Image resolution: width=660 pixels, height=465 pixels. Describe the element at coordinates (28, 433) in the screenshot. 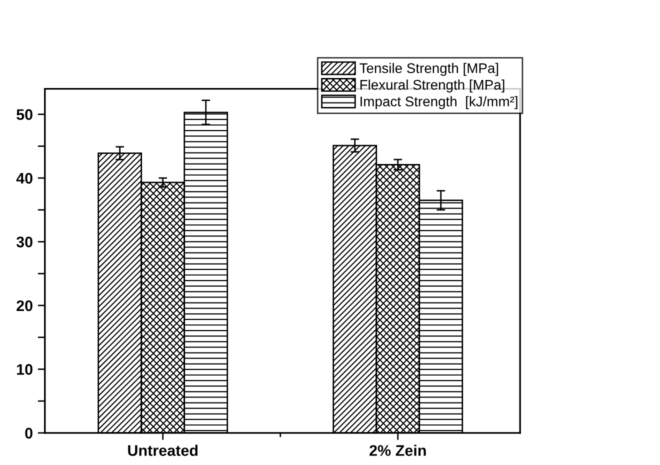

I see `y-tick-label: 0` at that location.